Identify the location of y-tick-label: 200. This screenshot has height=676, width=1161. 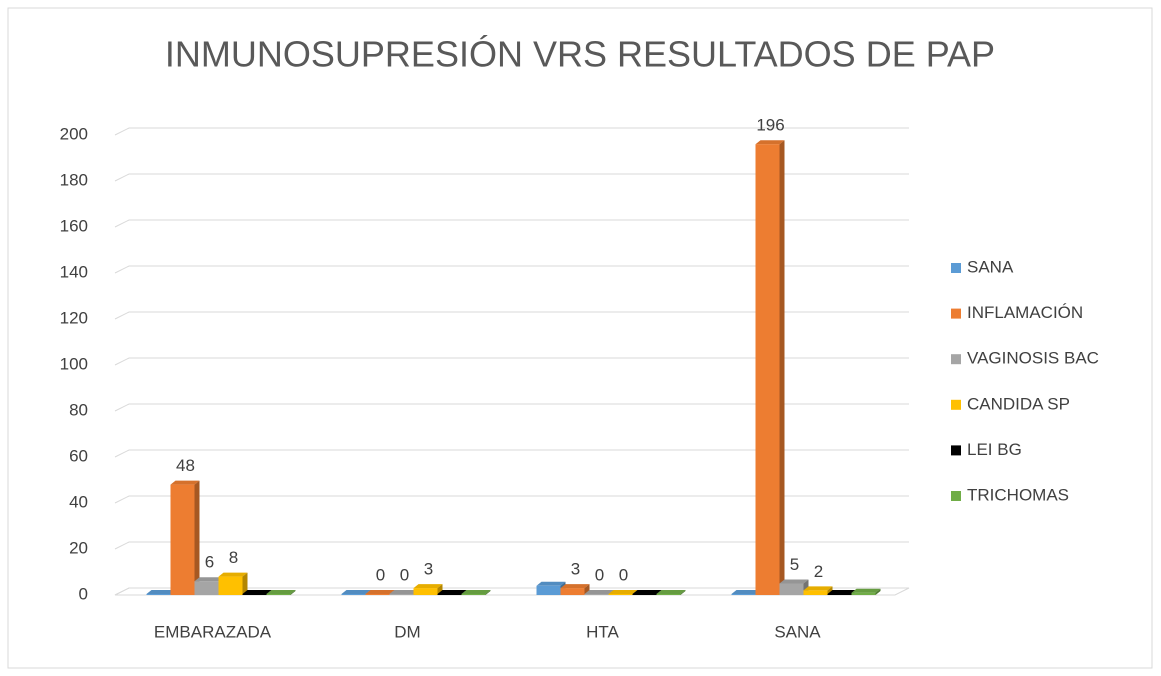
(74, 133).